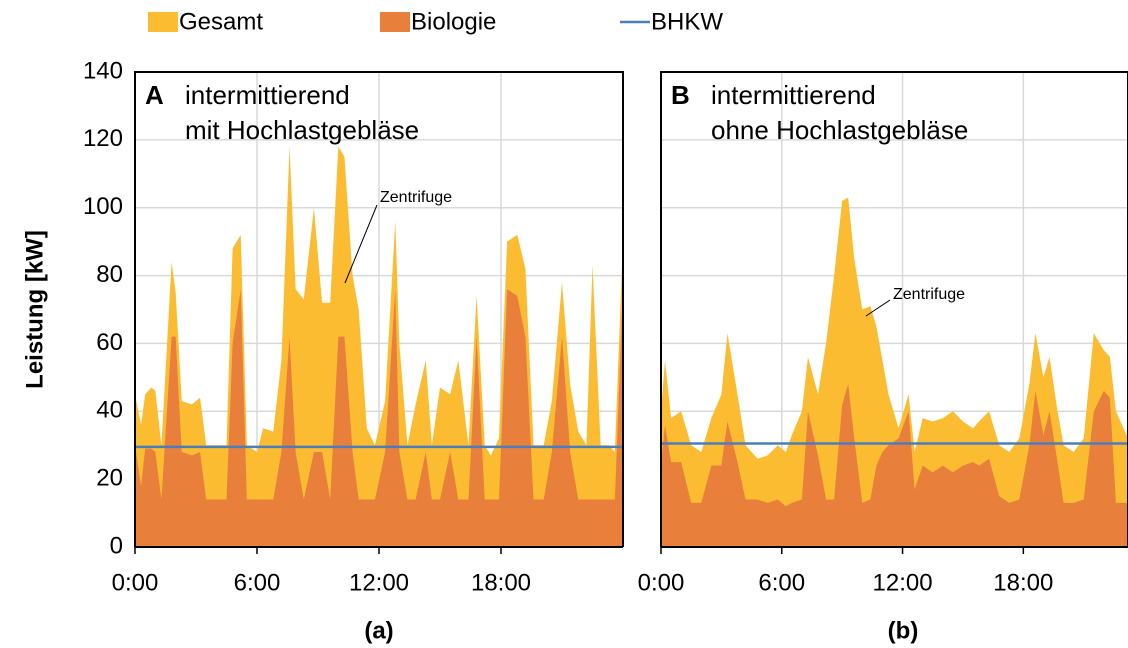 This screenshot has width=1128, height=648. Describe the element at coordinates (378, 630) in the screenshot. I see `caption: (a)` at that location.